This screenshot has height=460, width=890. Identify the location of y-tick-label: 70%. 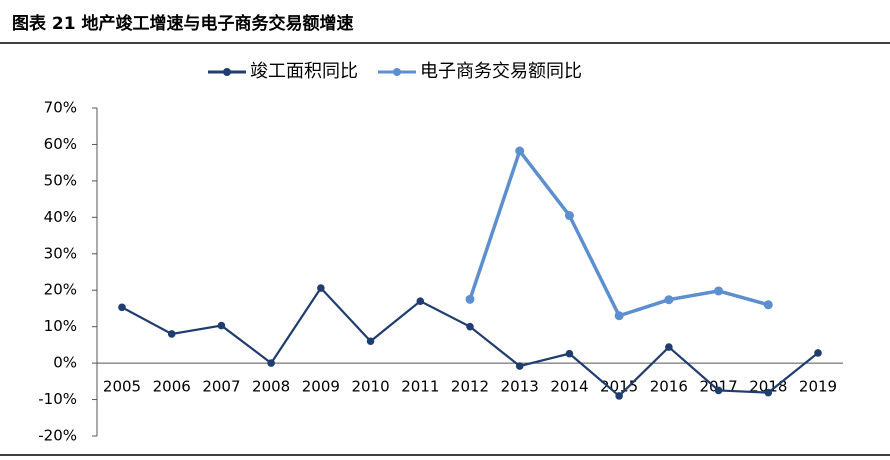
(60, 108).